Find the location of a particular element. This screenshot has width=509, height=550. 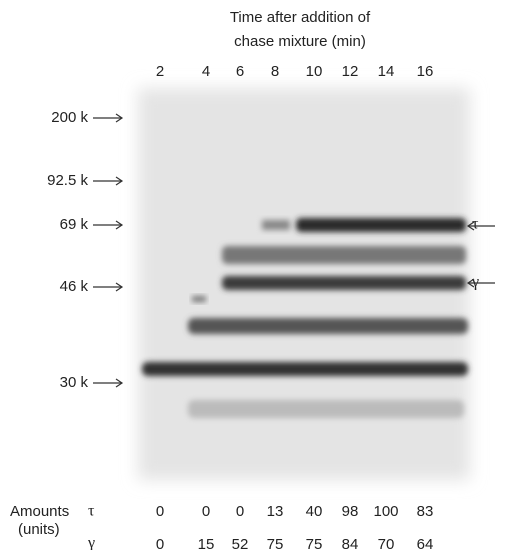

gamma-amount: 15 is located at coordinates (206, 543).